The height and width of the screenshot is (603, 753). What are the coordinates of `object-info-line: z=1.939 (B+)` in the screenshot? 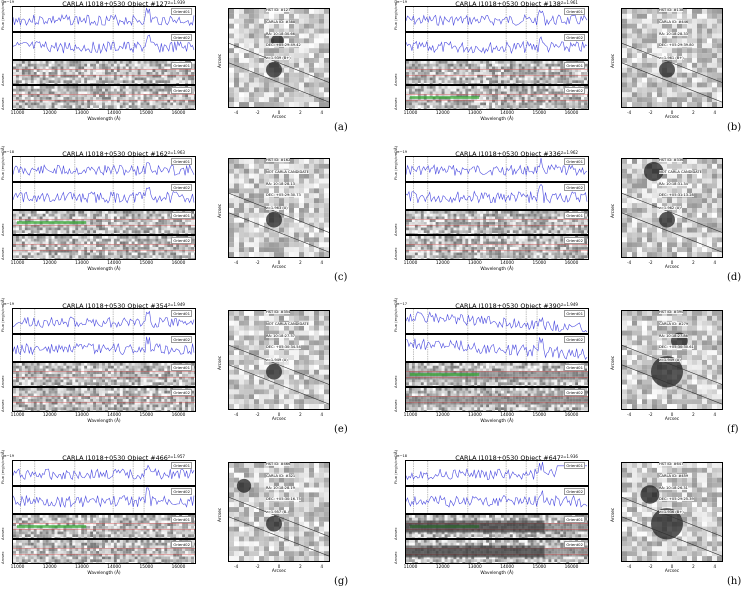 It's located at (278, 58).